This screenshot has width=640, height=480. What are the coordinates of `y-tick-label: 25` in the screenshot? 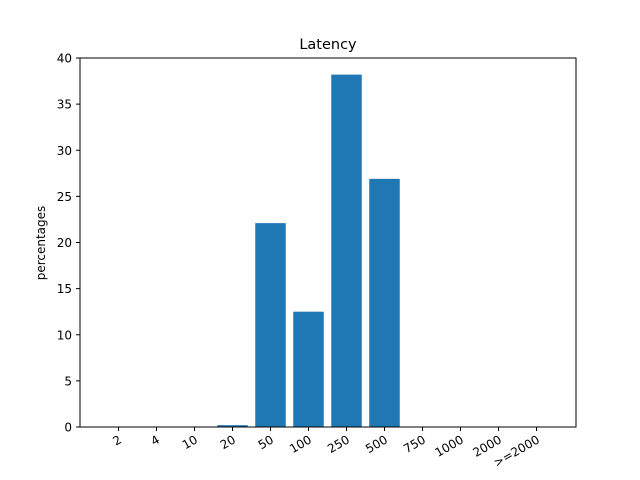 It's located at (64, 197).